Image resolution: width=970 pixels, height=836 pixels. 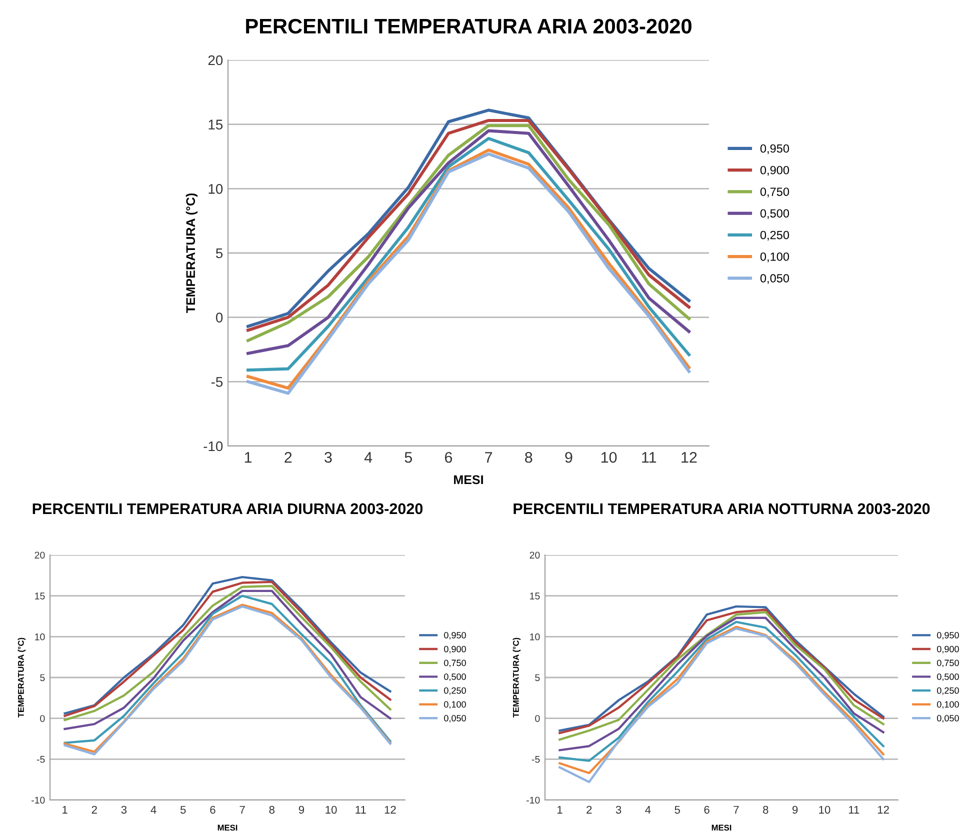 What do you see at coordinates (722, 508) in the screenshot?
I see `chart-title: PERCENTILI TEMPERATURA ARIA NOTTURNA 2003-2020` at bounding box center [722, 508].